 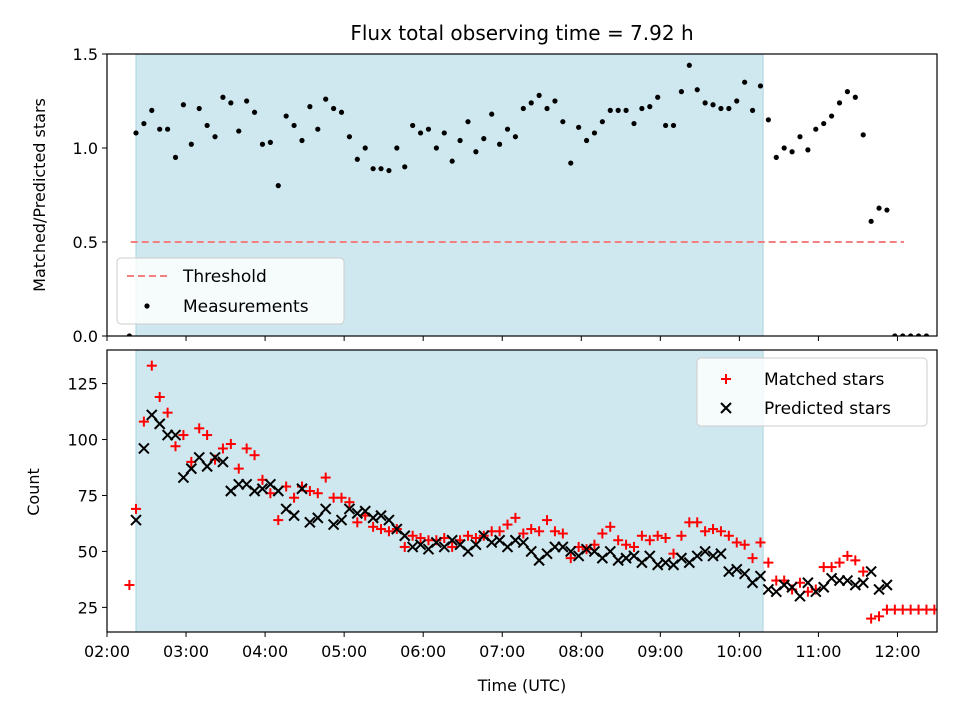 What do you see at coordinates (85, 148) in the screenshot?
I see `y-tick-label: 1.0` at bounding box center [85, 148].